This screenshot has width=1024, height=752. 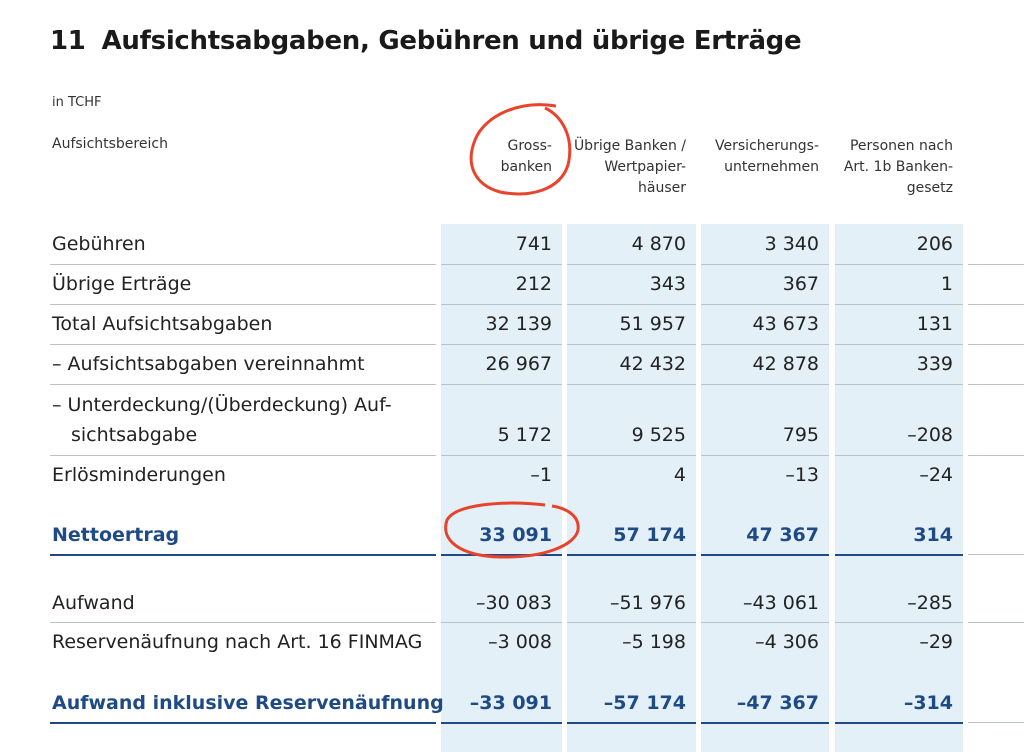 I want to click on row-label: – Unterdeckung/(Überdeckung) Auf-, so click(x=222, y=405).